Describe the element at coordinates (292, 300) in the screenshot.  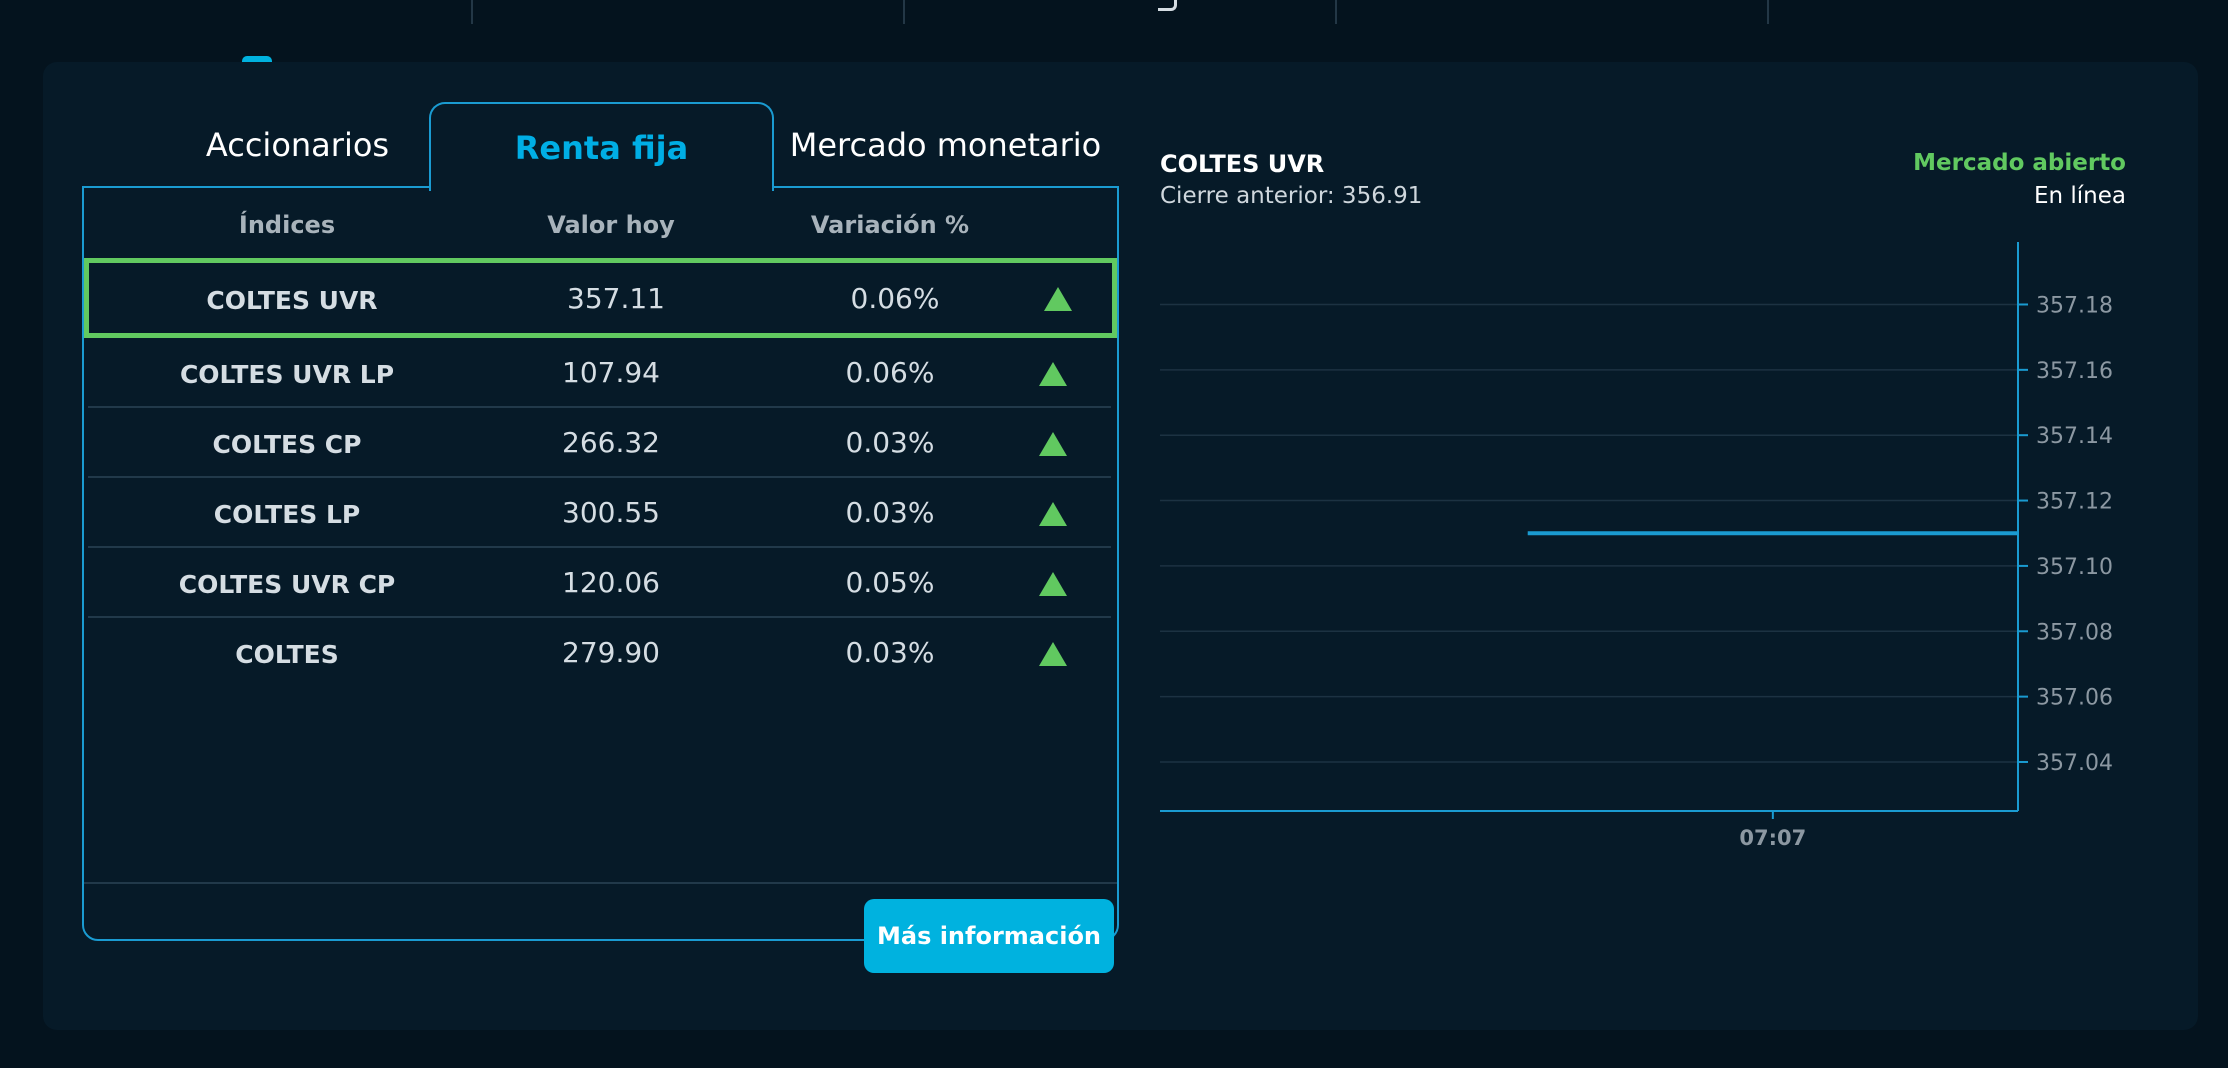
I see `index-name: COLTES UVR` at that location.